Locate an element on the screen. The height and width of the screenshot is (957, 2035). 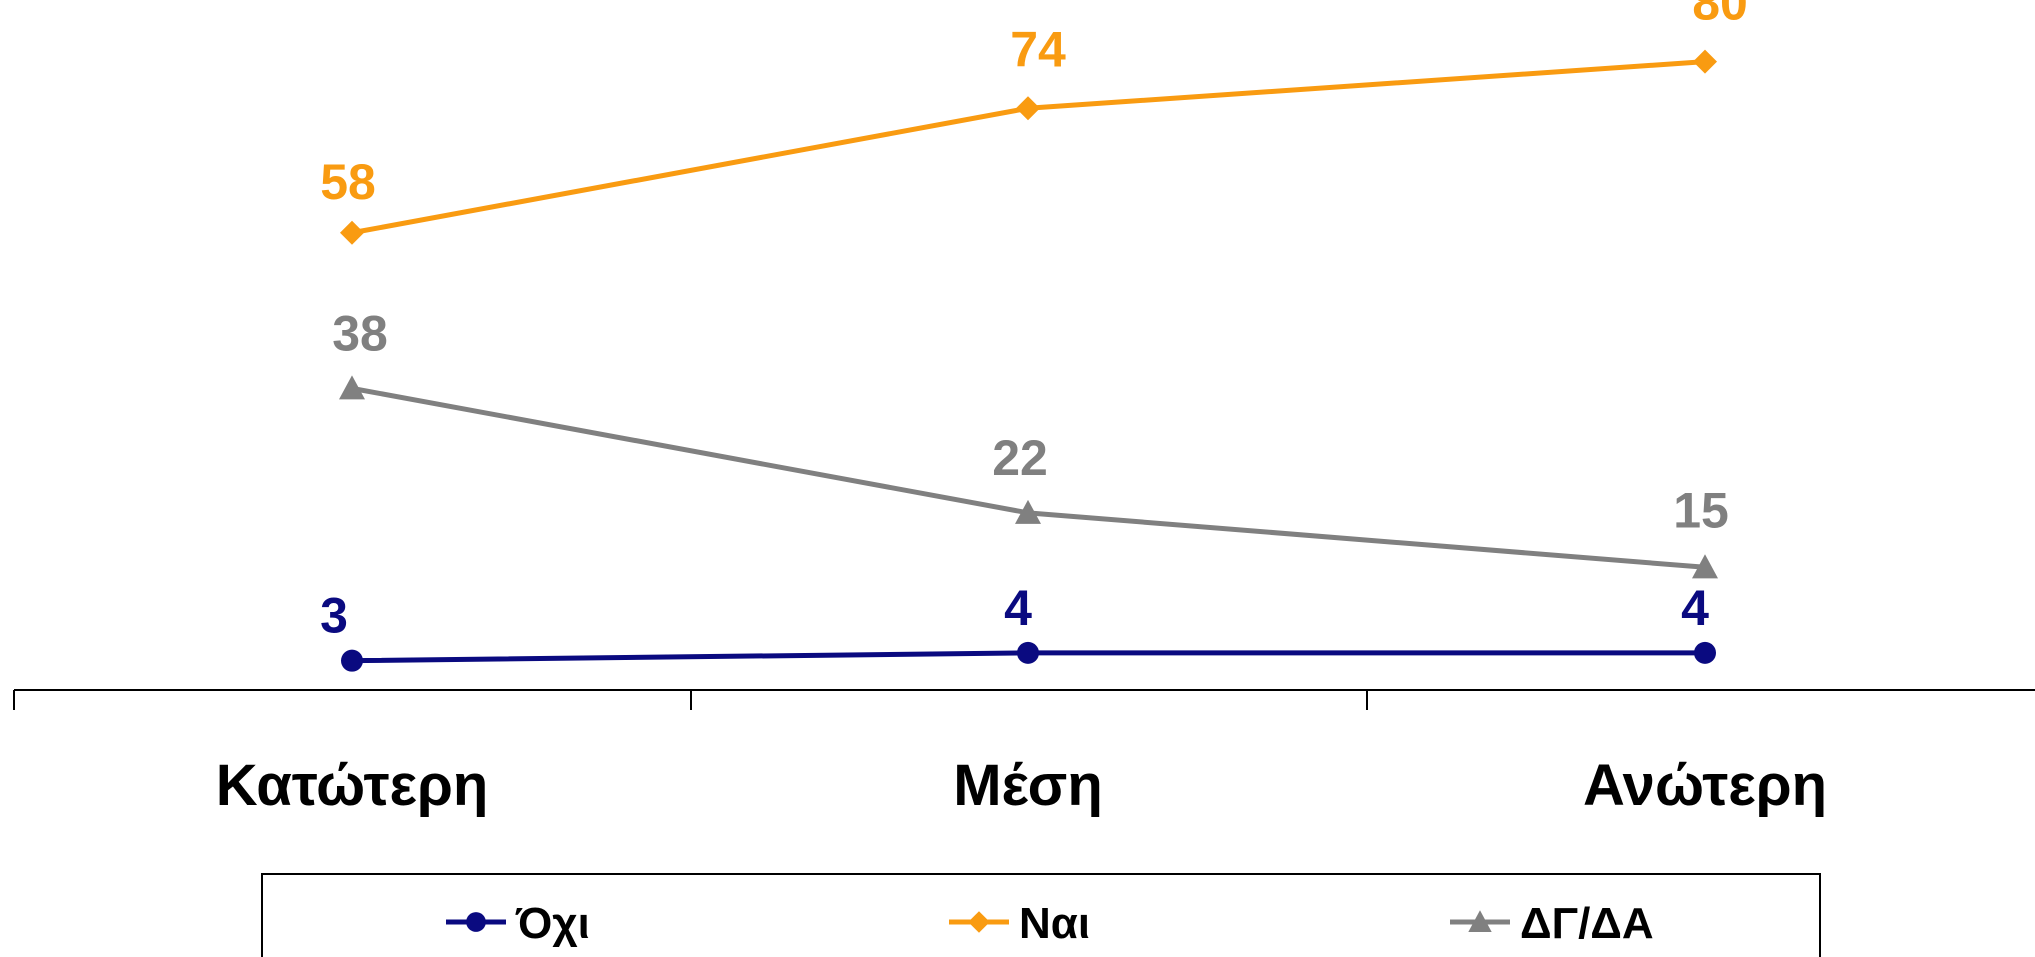
series-0: 3 4 4 is located at coordinates (1018, 626).